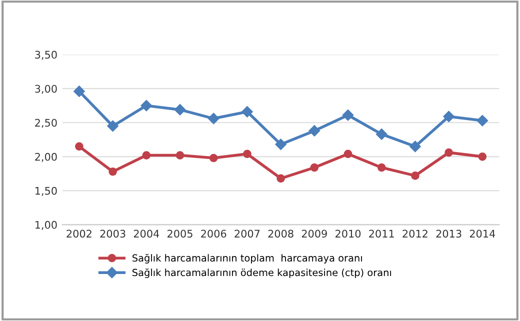 This screenshot has height=321, width=520. I want to click on y-tick-label: 3,00, so click(46, 89).